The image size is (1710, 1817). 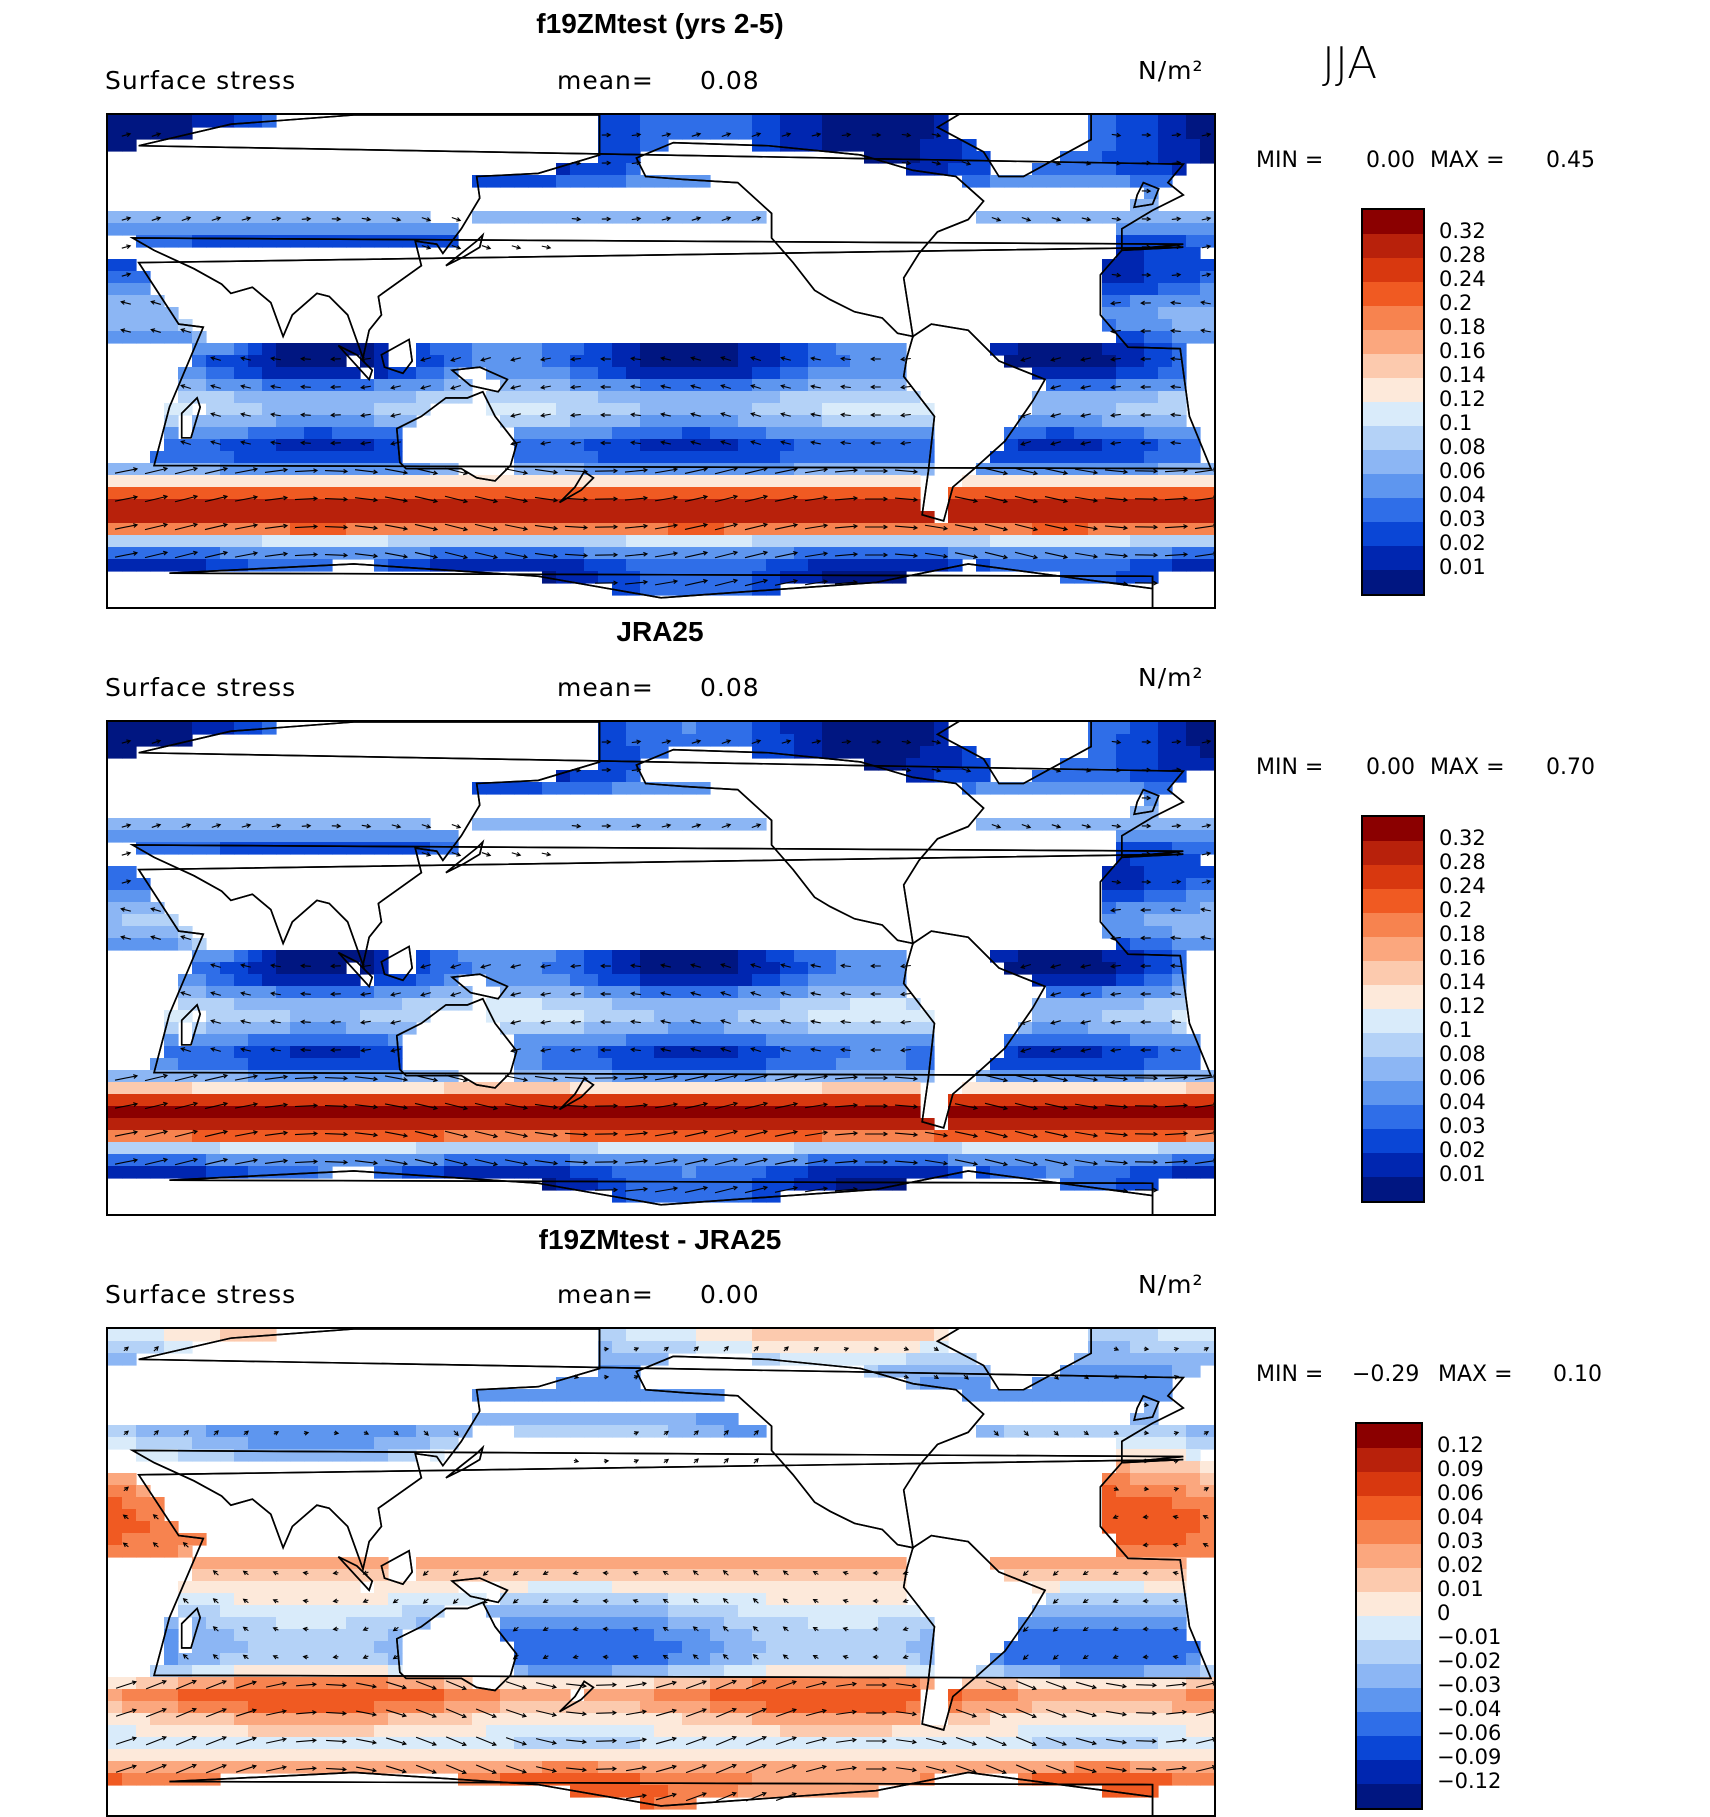 I want to click on units-label: N/m², so click(x=1171, y=70).